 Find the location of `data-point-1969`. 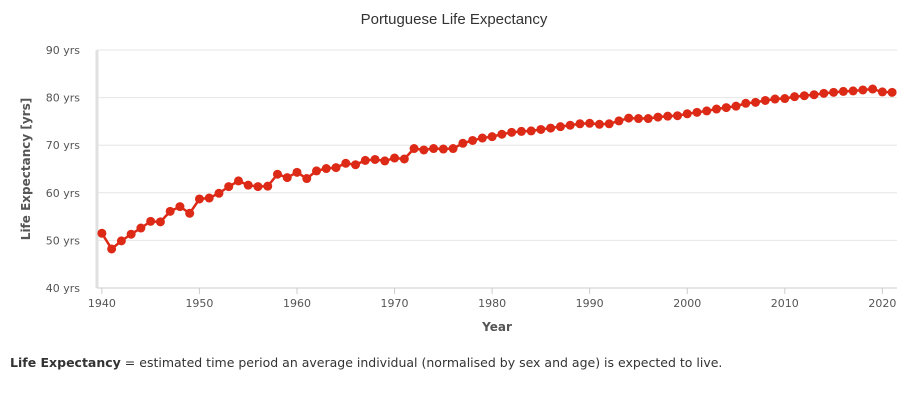

data-point-1969 is located at coordinates (385, 161).